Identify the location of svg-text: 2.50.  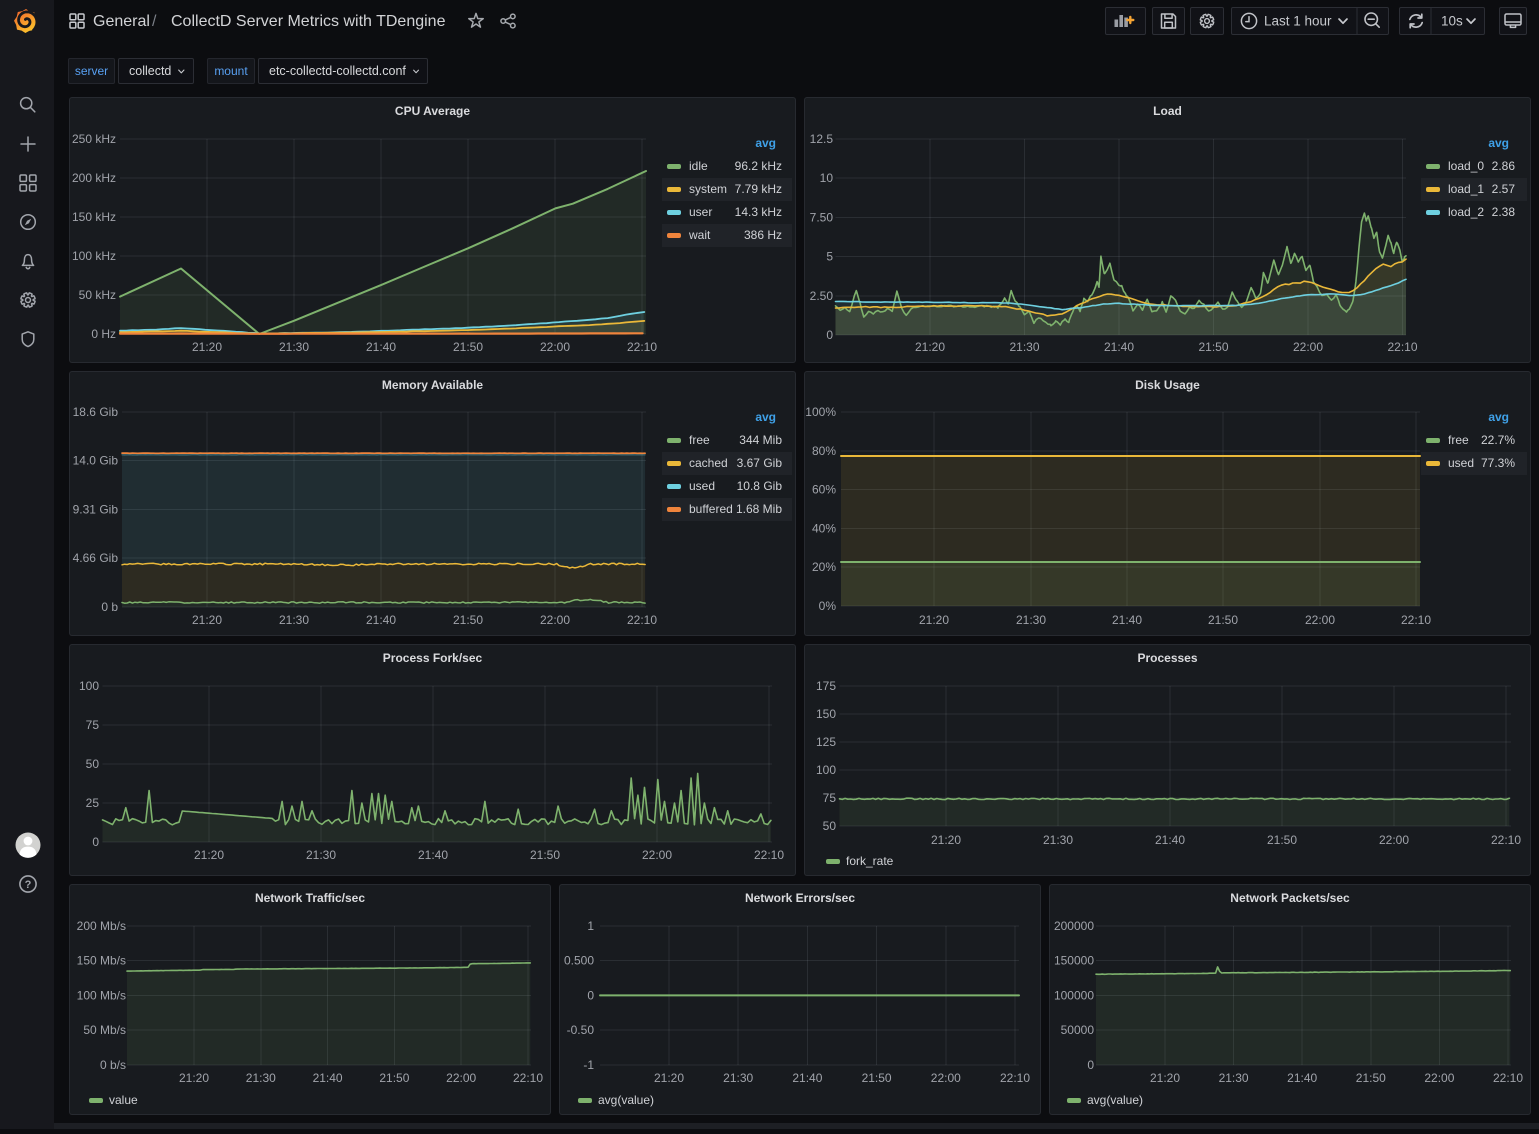
(822, 296).